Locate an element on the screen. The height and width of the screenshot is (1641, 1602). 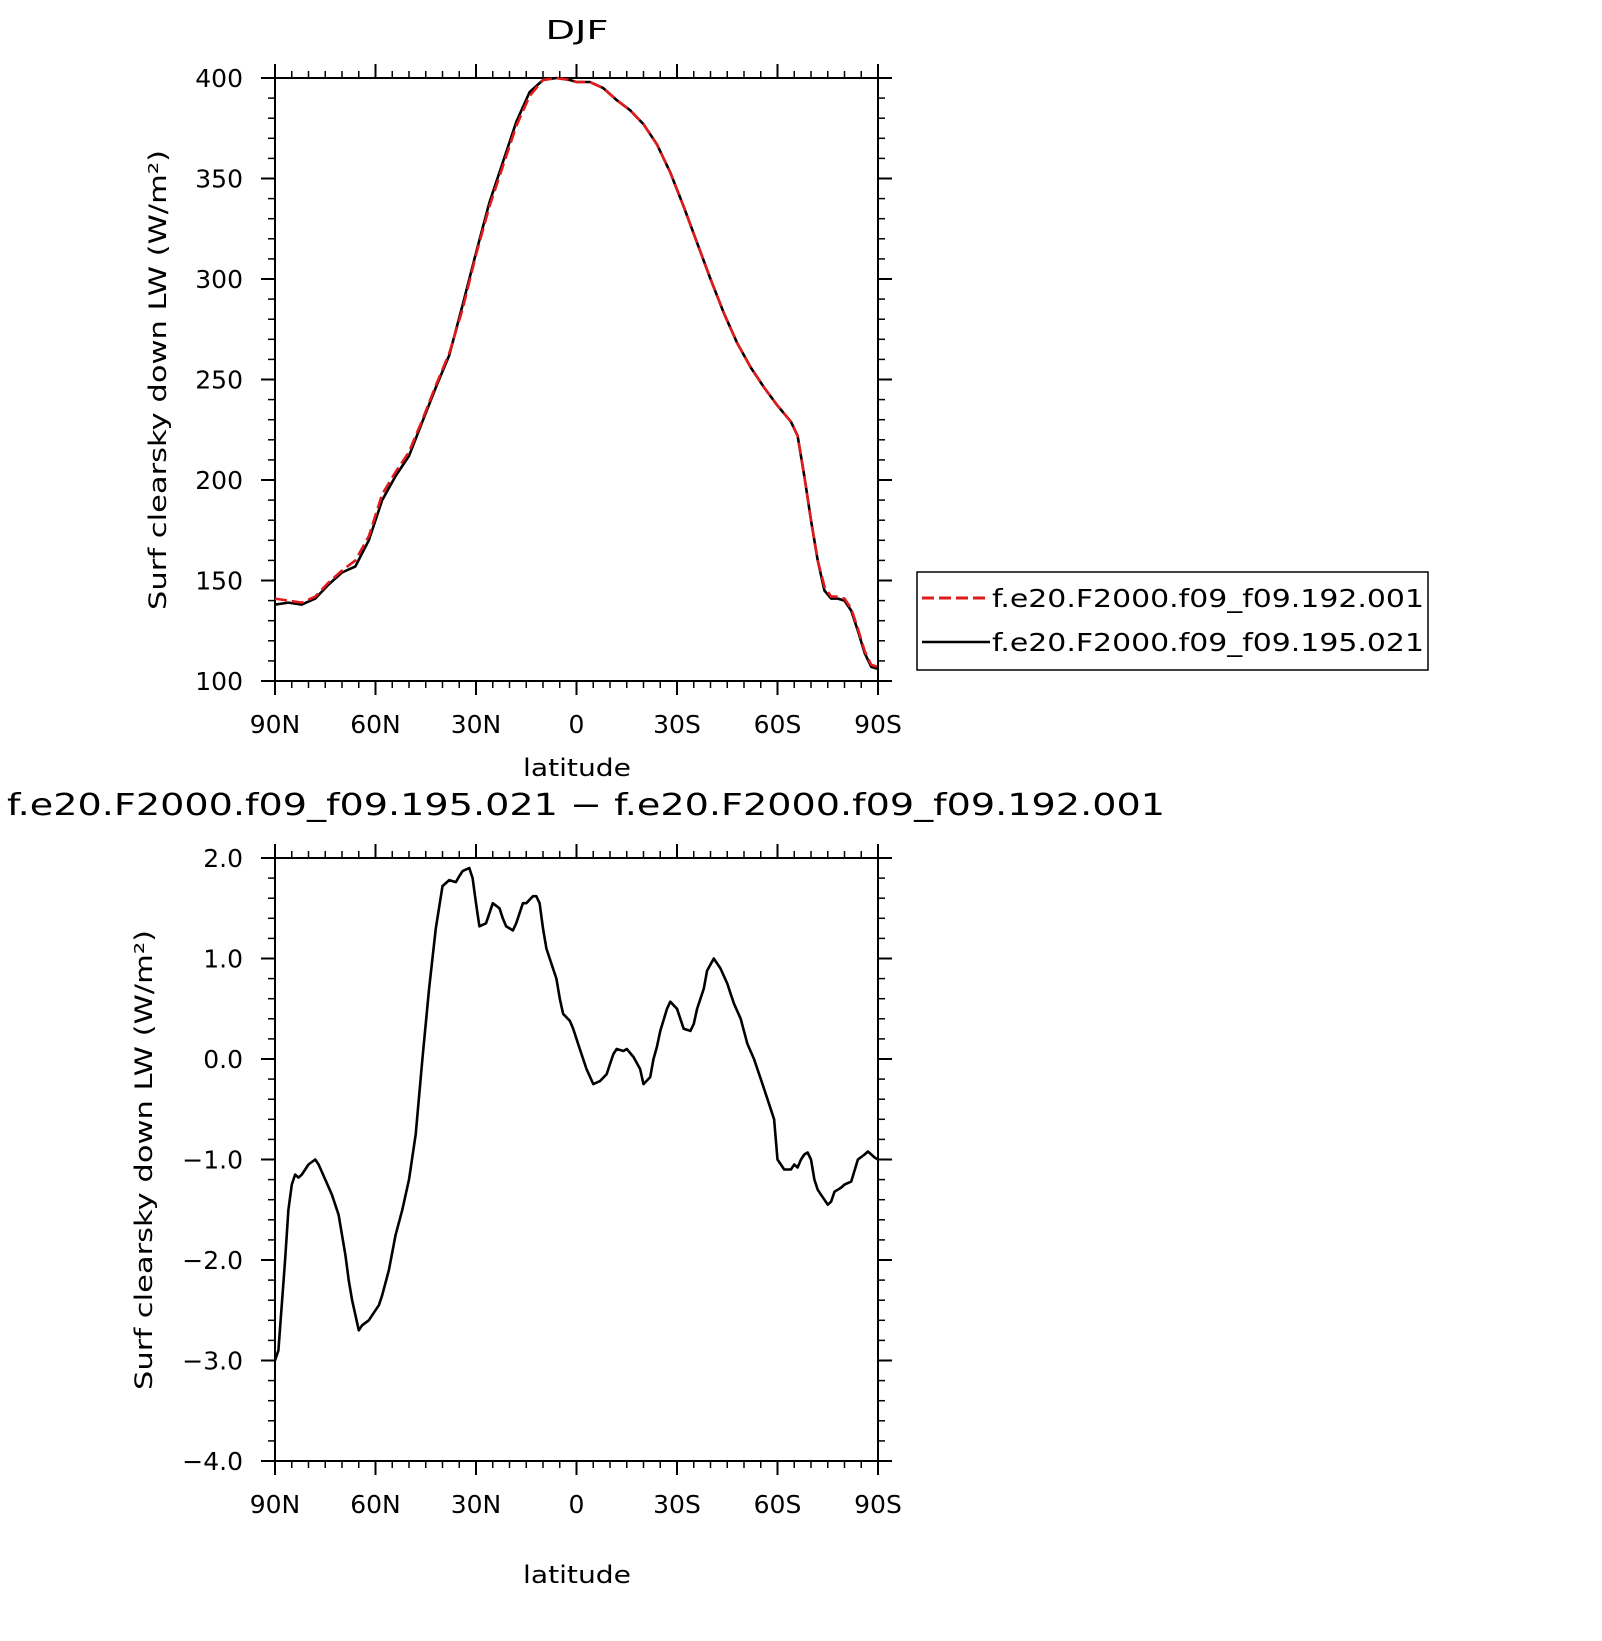
legend-label-195: f.e20.F2000.f09_f09.195.021 is located at coordinates (1208, 642).